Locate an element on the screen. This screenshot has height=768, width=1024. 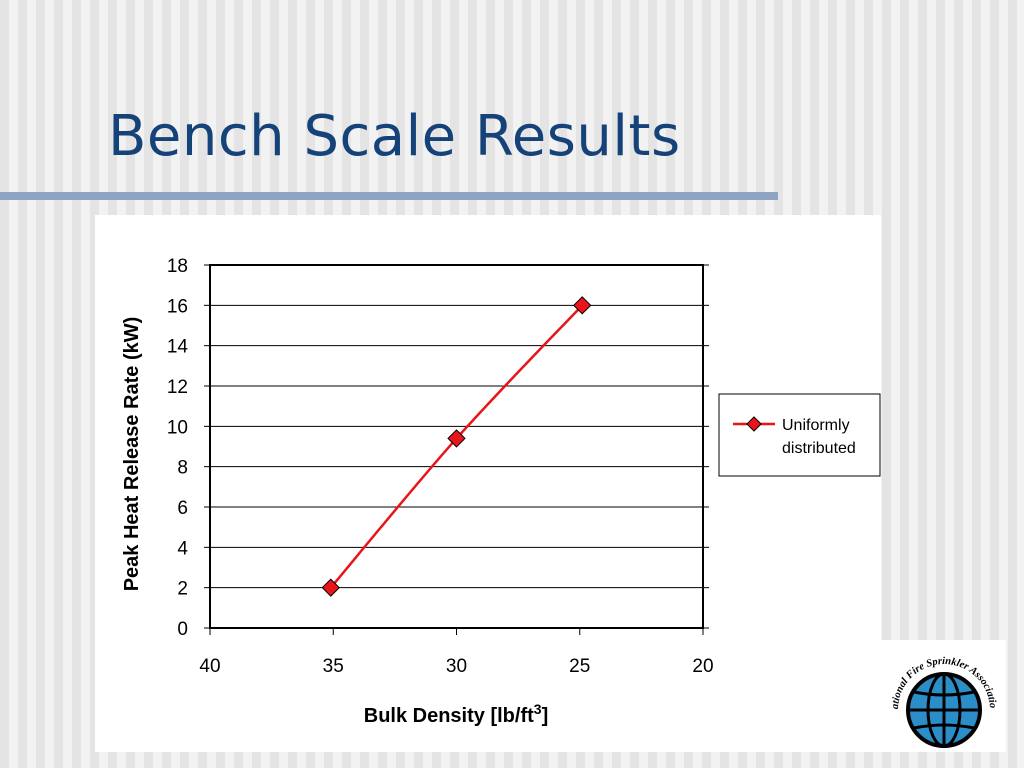
x-axis-label: Bulk Density [lb/ft3] is located at coordinates (456, 714).